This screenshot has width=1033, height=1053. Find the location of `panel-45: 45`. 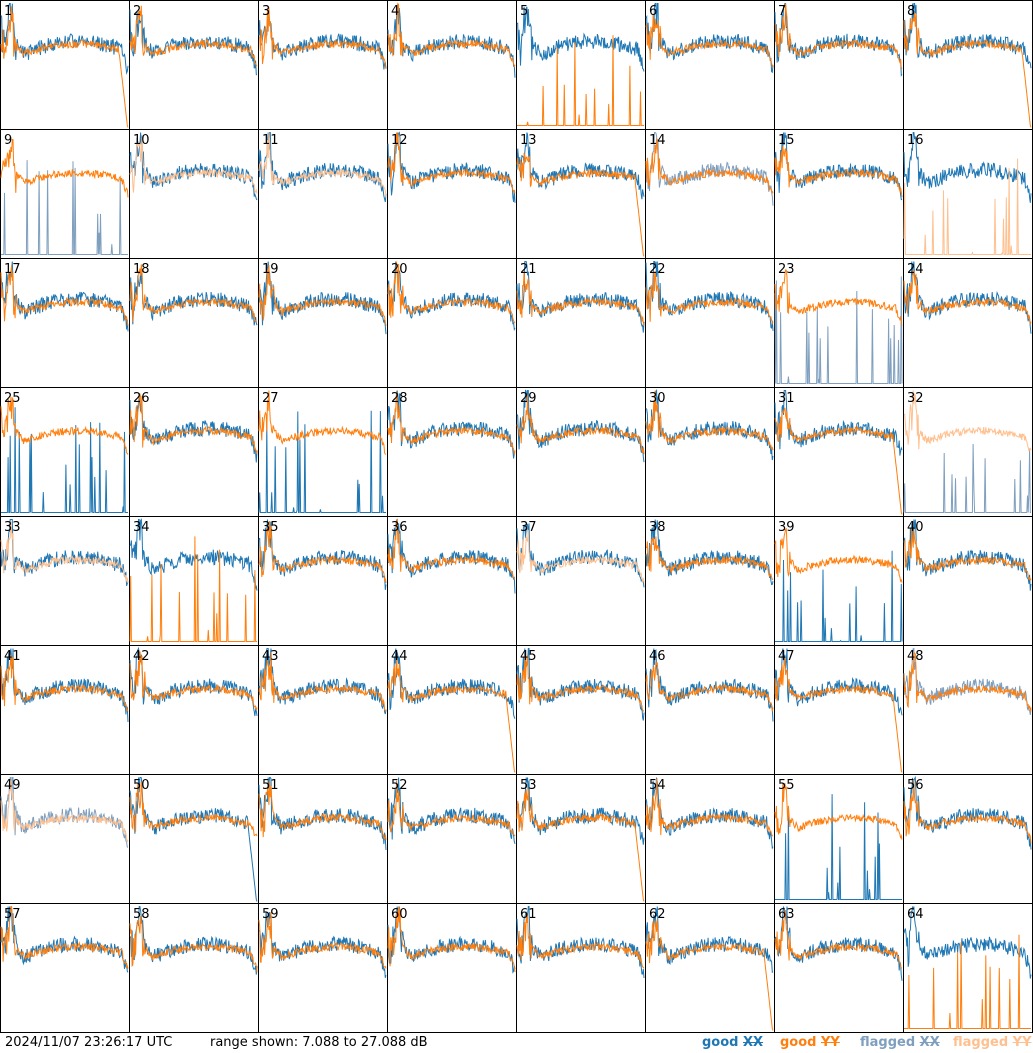

panel-45: 45 is located at coordinates (581, 710).